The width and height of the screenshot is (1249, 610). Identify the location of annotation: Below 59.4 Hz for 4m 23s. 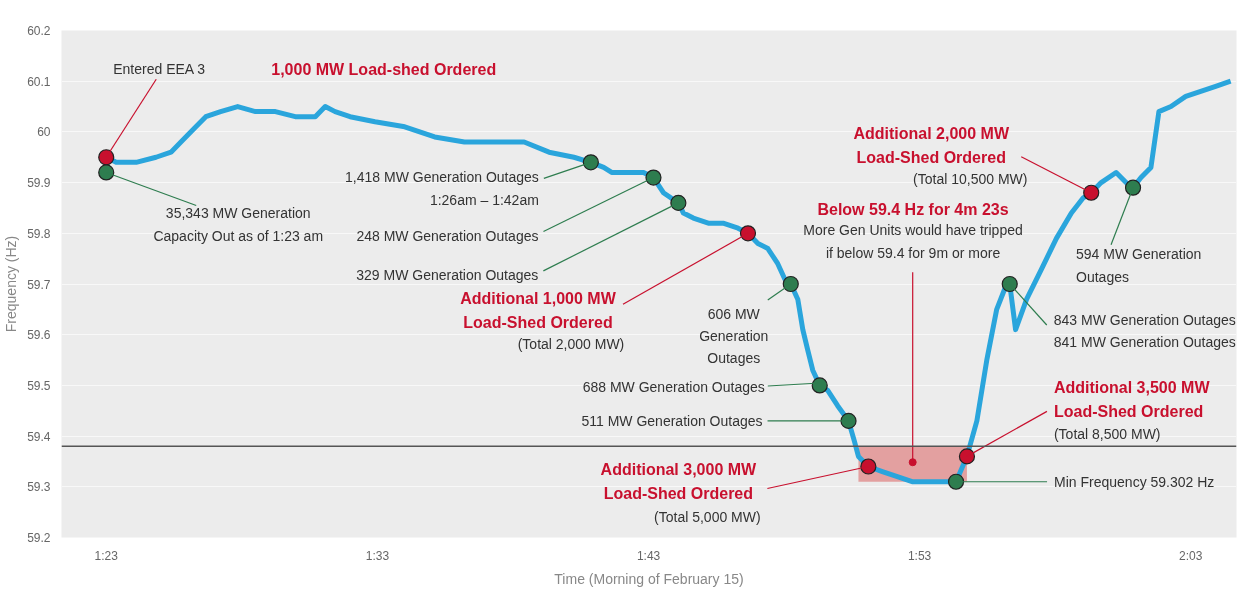
(913, 210).